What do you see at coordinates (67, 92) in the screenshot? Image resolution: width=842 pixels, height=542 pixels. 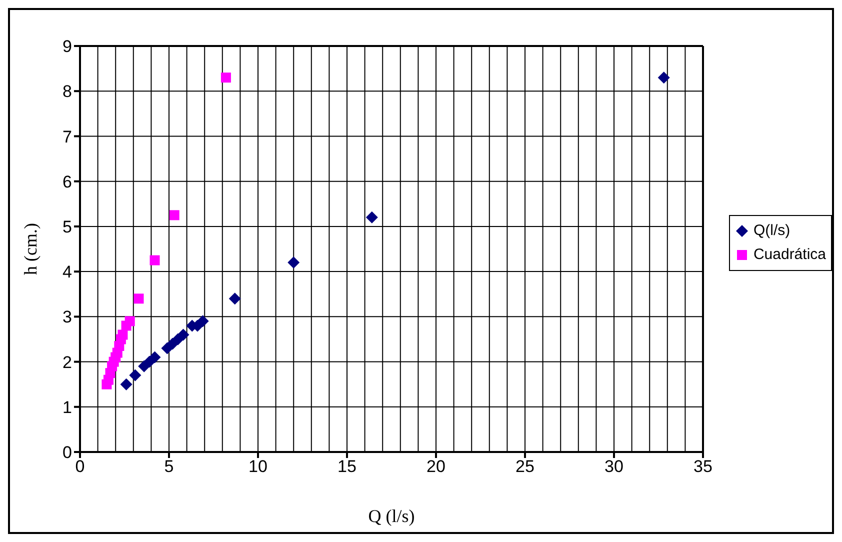 I see `y-tick-label: 8` at bounding box center [67, 92].